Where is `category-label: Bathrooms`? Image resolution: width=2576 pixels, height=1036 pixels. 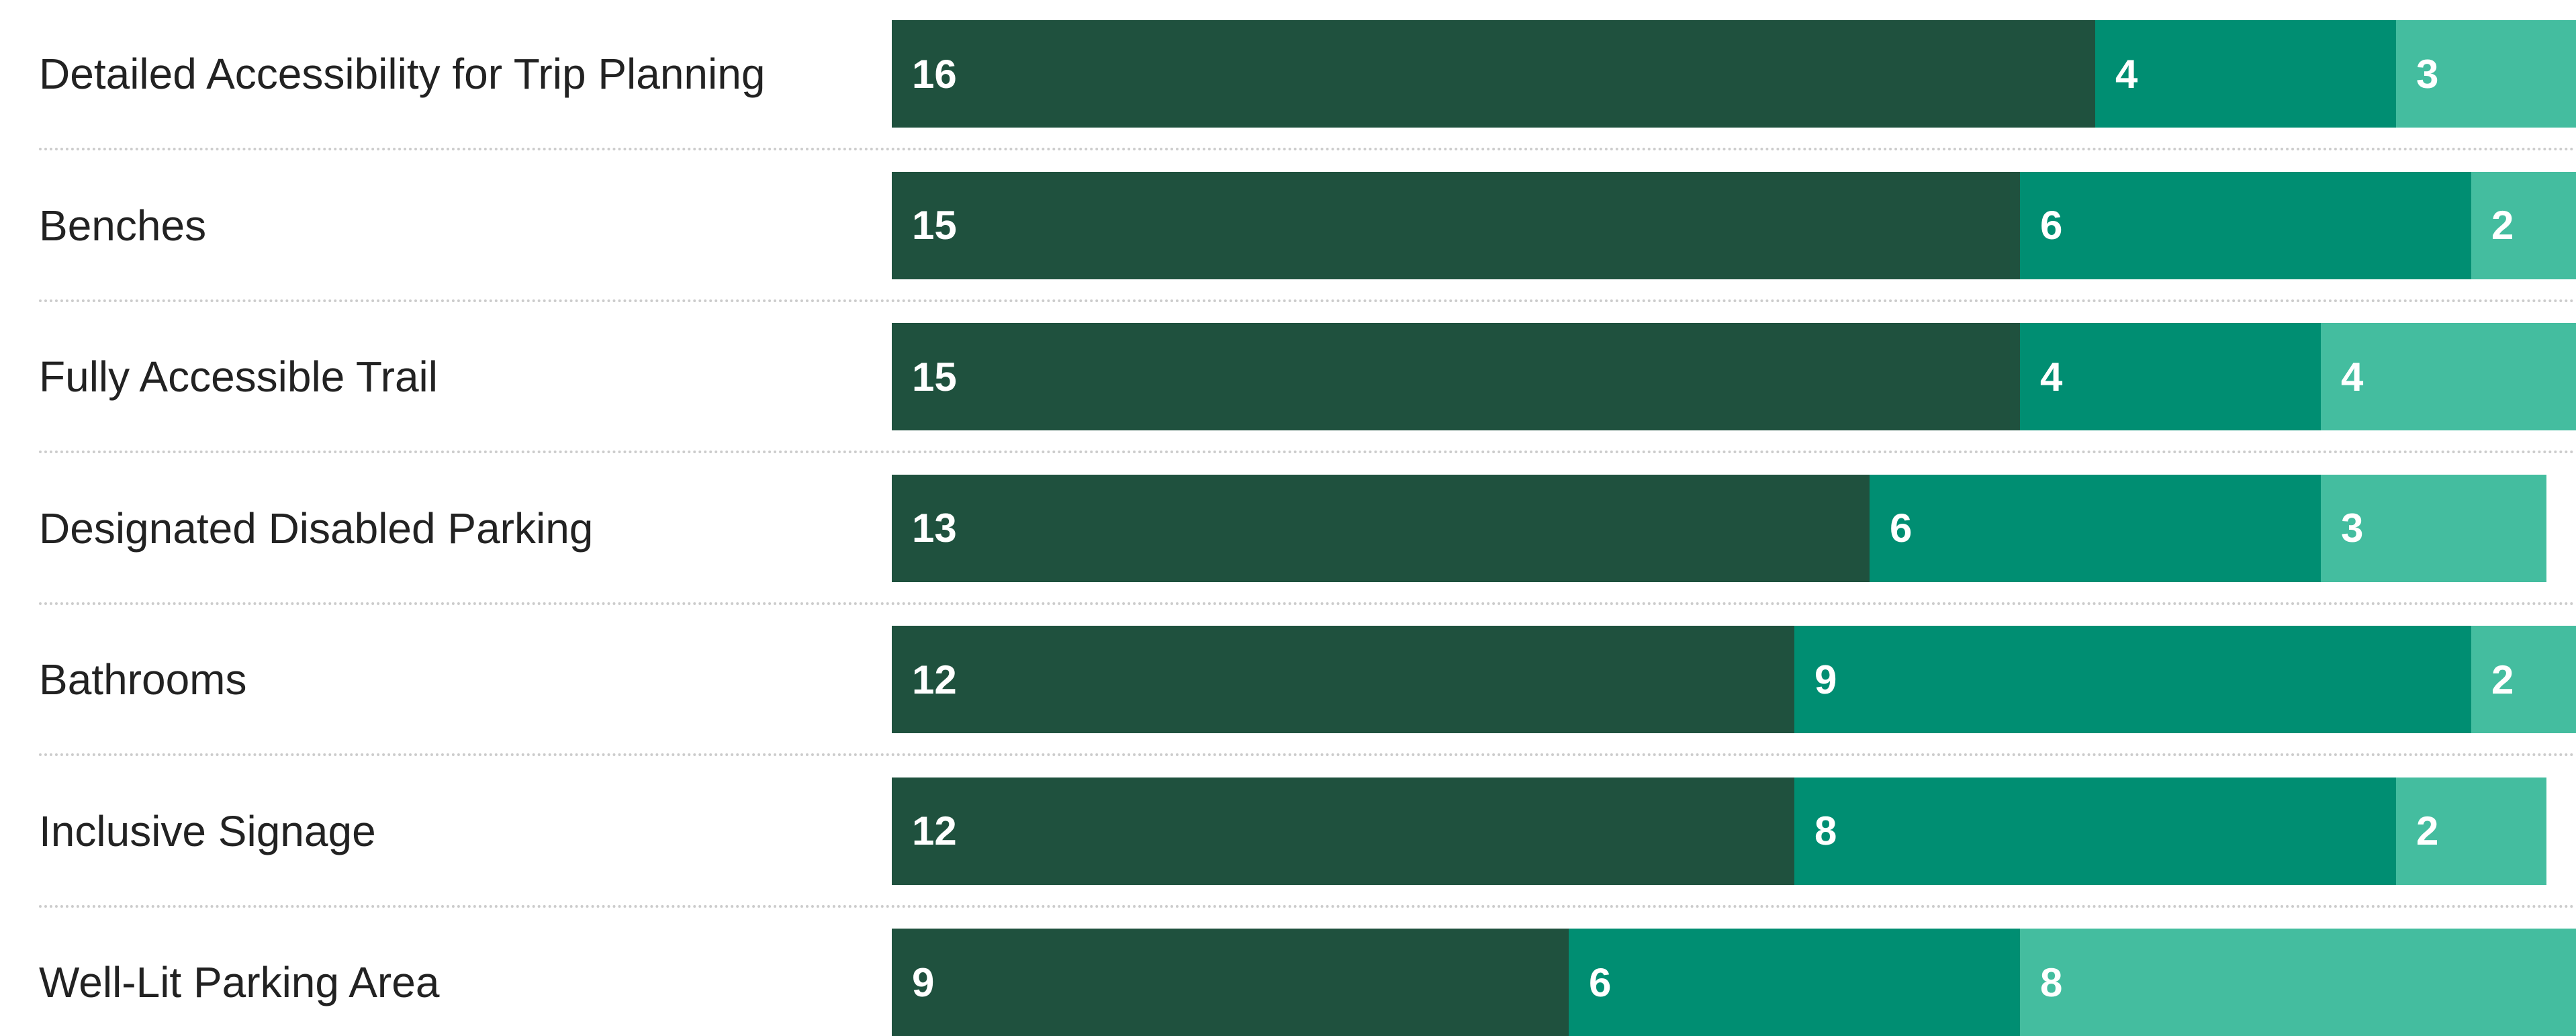 category-label: Bathrooms is located at coordinates (143, 679).